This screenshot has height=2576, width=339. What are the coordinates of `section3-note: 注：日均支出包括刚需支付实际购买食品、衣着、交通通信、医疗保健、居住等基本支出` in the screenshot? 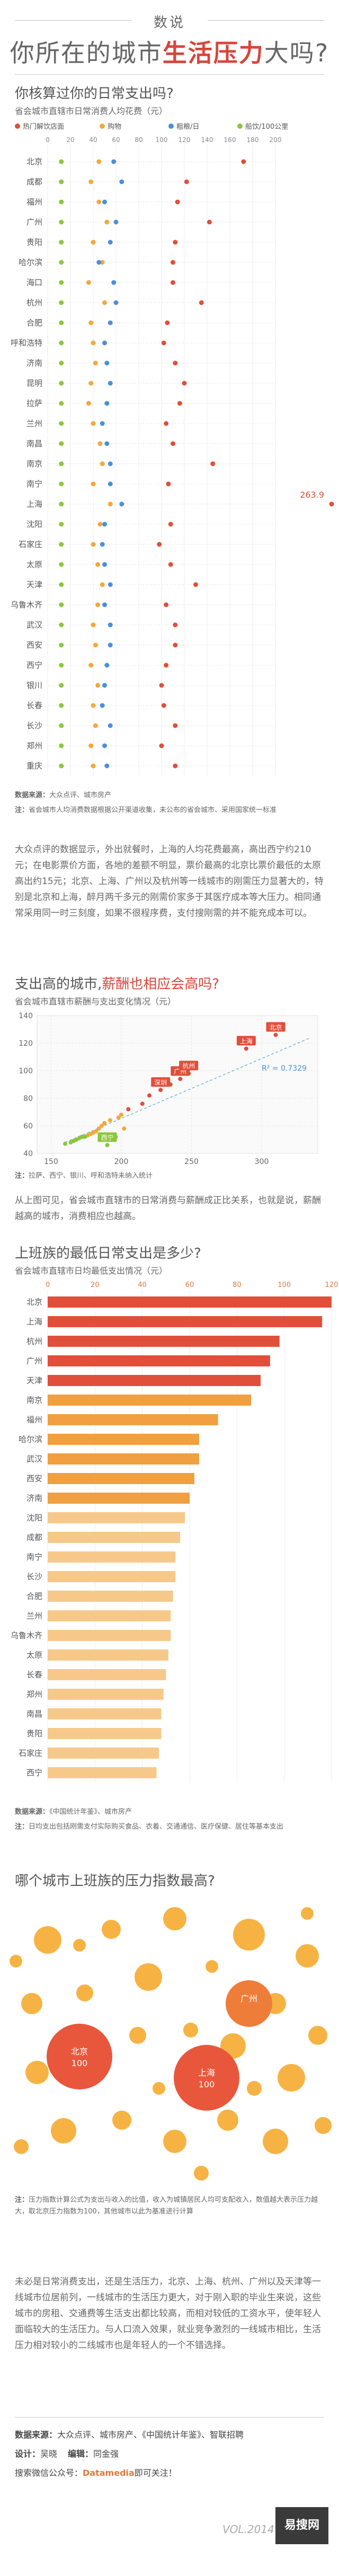 It's located at (149, 1827).